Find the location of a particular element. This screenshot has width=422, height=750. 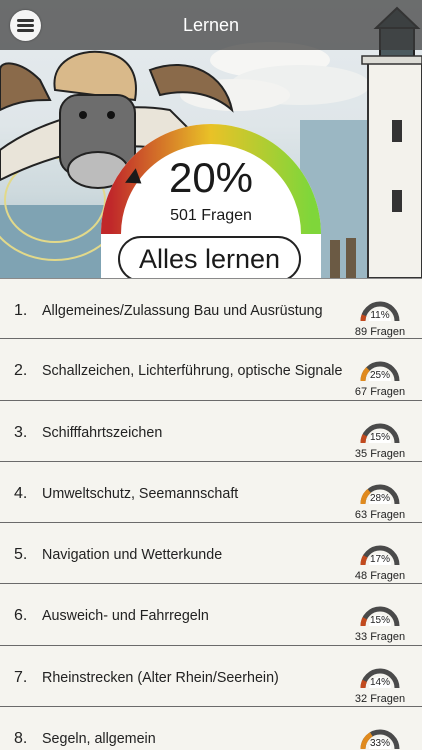

hamburger-menu-icon is located at coordinates (25, 25).